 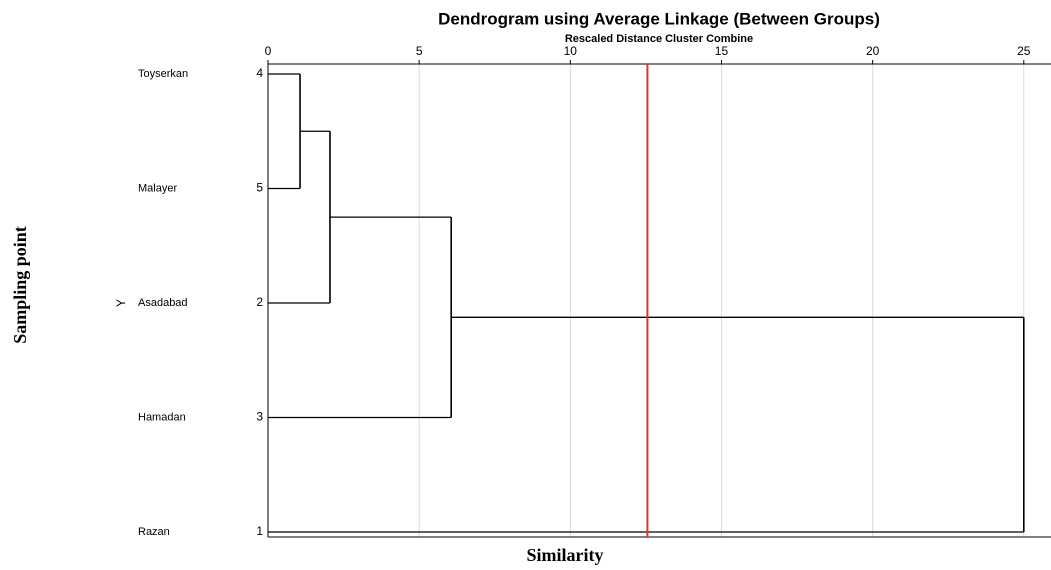 What do you see at coordinates (419, 51) in the screenshot?
I see `x-tick-label: 5` at bounding box center [419, 51].